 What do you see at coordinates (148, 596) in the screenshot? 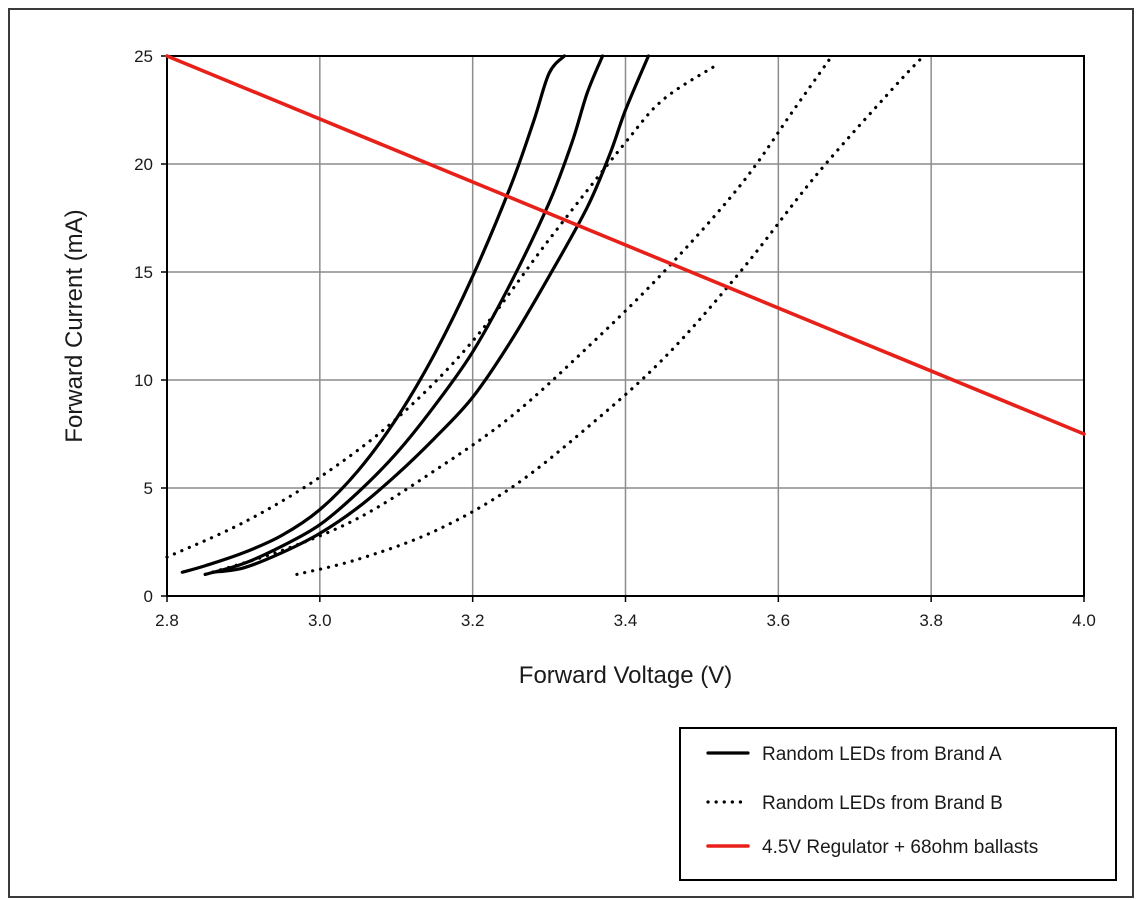
I see `y-tick-label: 0` at bounding box center [148, 596].